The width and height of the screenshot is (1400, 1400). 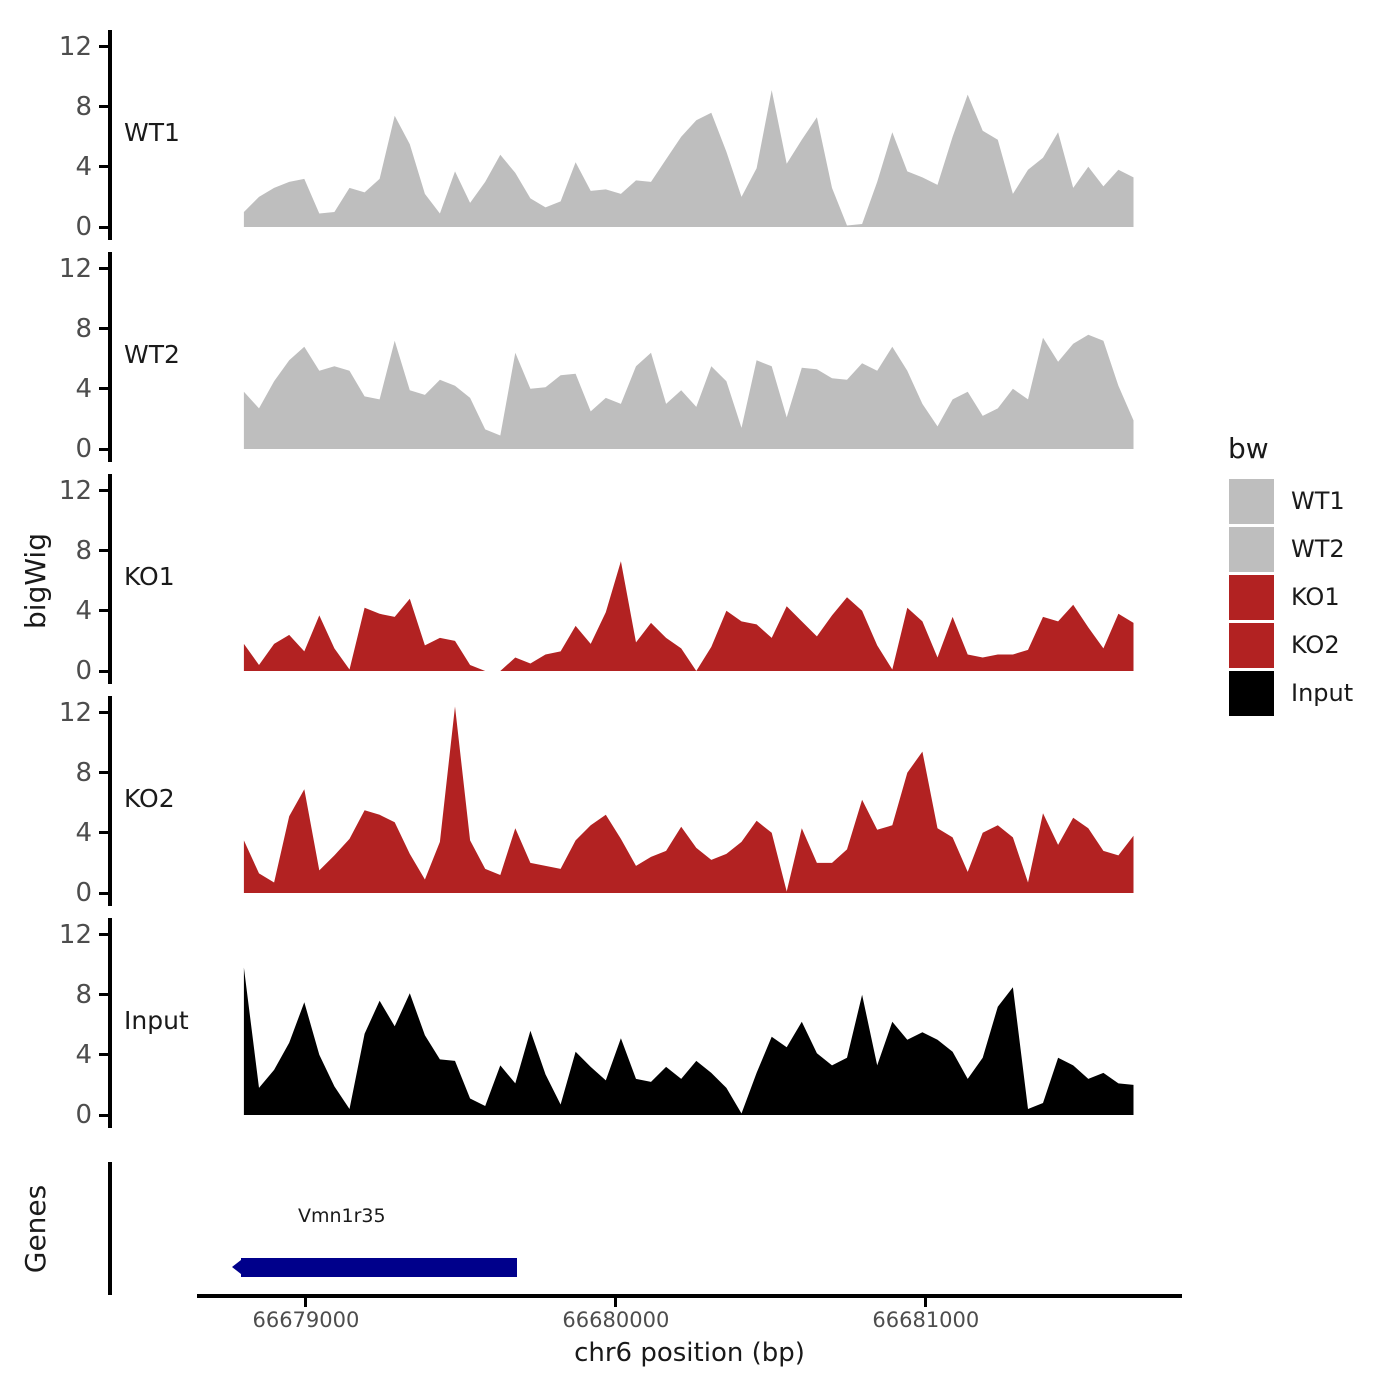 I want to click on coverage-polygon-input, so click(x=688, y=1041).